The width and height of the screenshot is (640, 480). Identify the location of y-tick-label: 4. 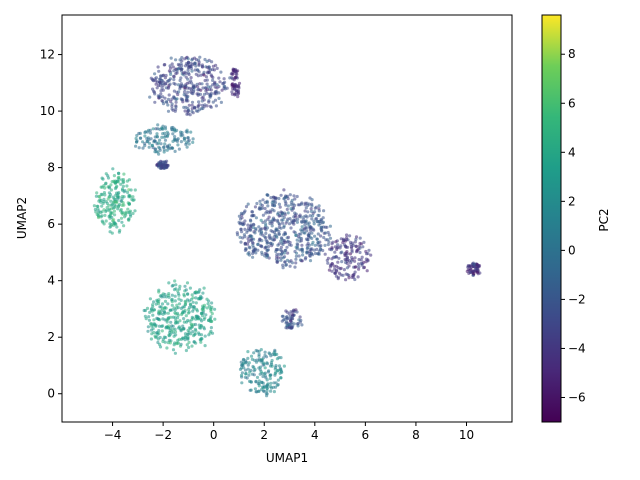
(51, 281).